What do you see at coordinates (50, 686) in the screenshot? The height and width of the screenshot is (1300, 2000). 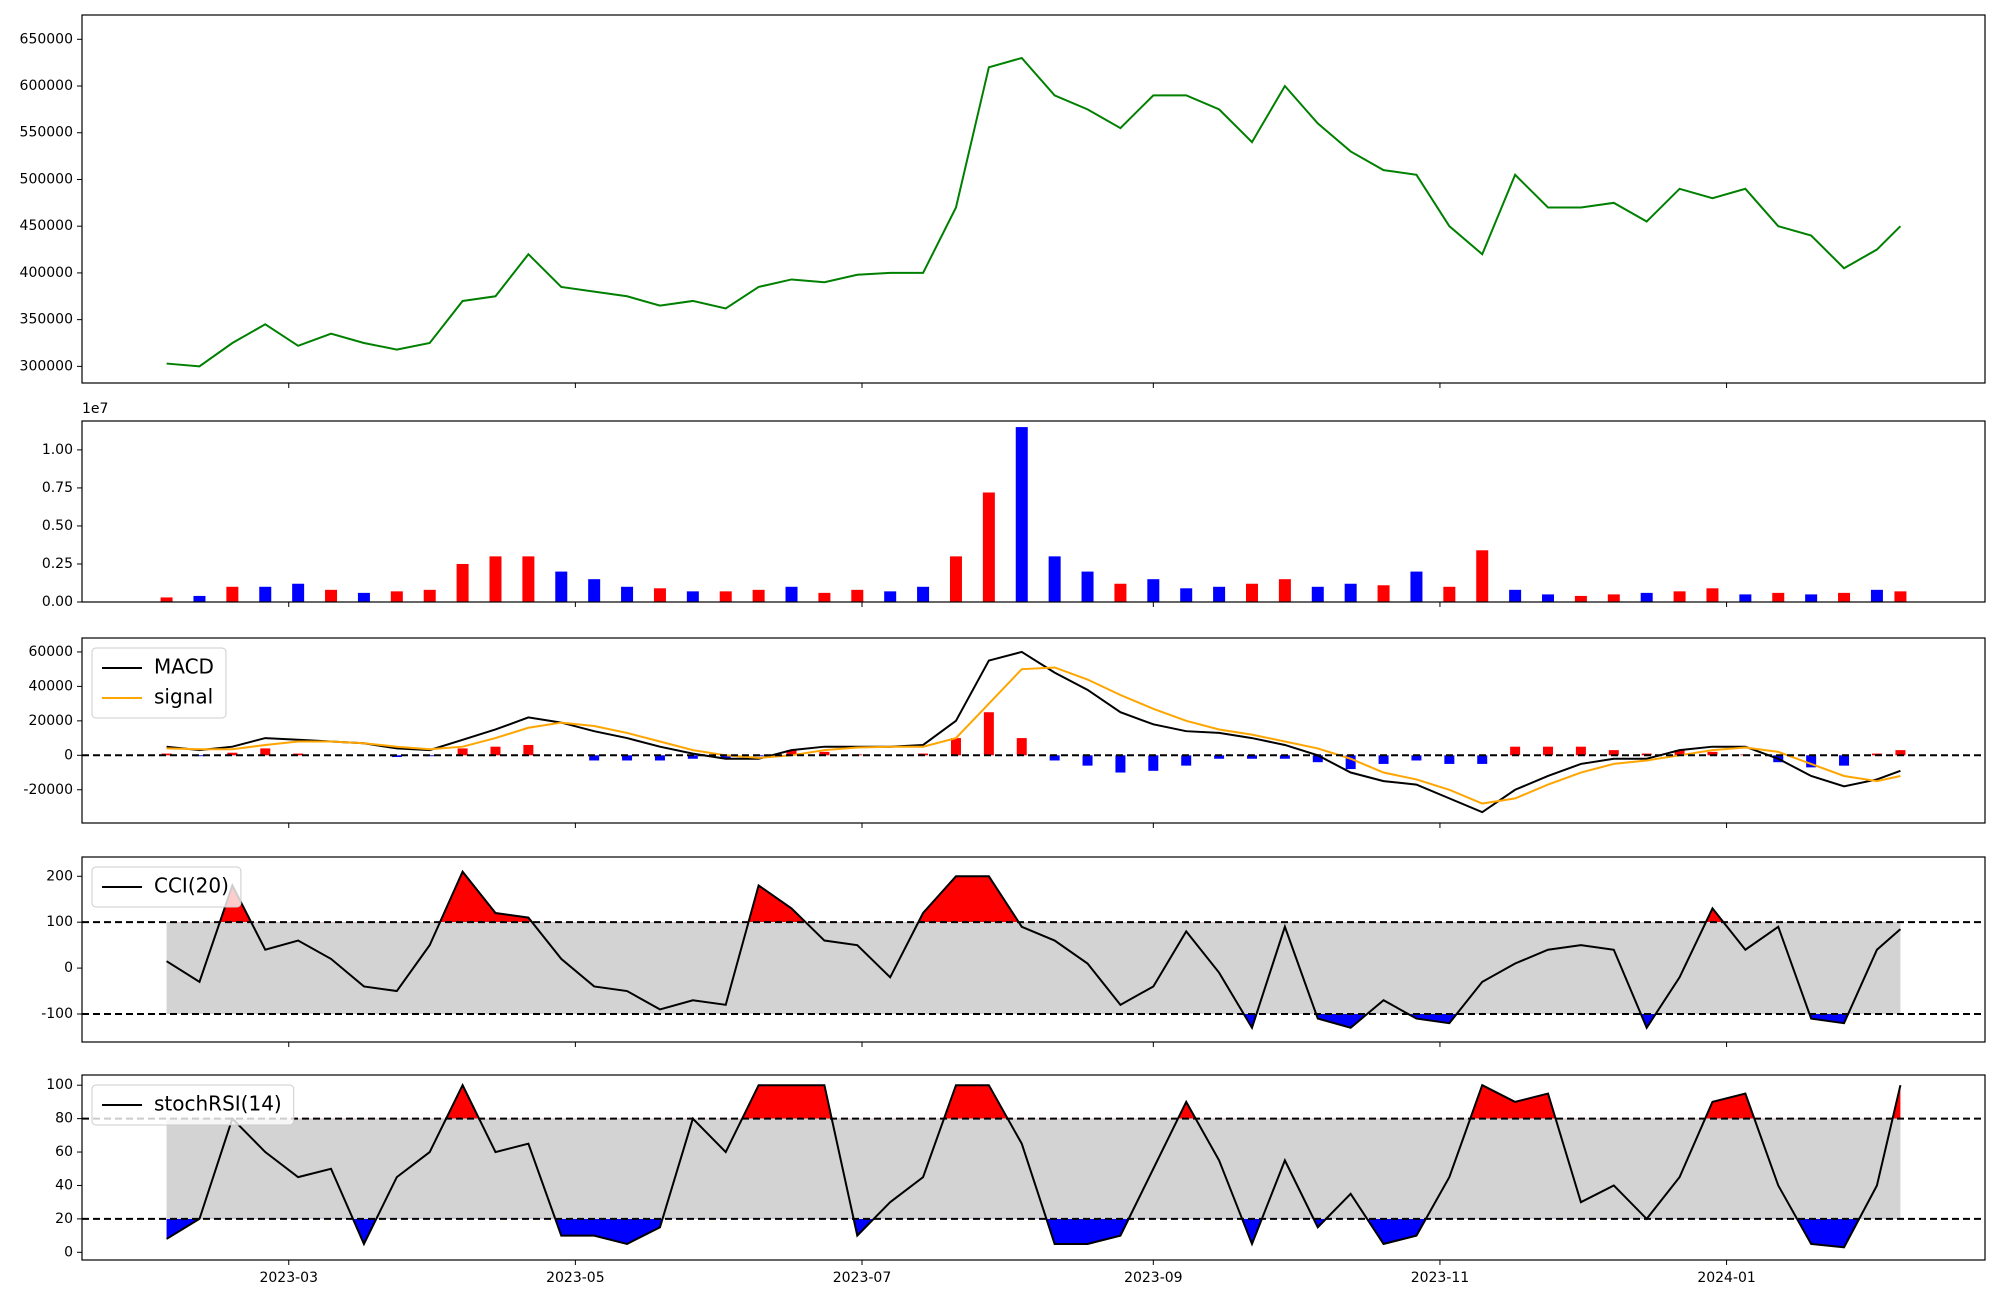 I see `y-tick-label: 40000` at bounding box center [50, 686].